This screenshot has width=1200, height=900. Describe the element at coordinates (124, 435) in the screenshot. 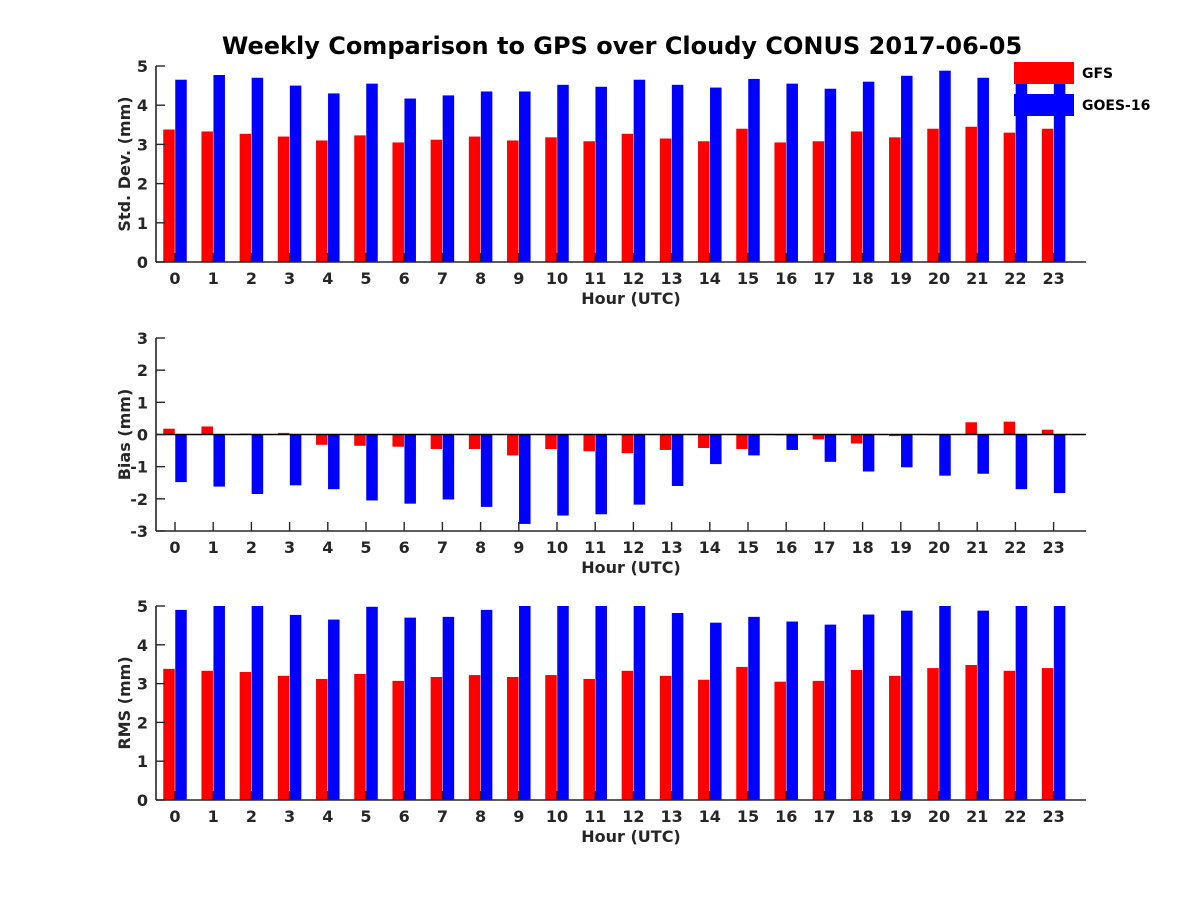

I see `y-axis-label: Bias (mm)` at that location.